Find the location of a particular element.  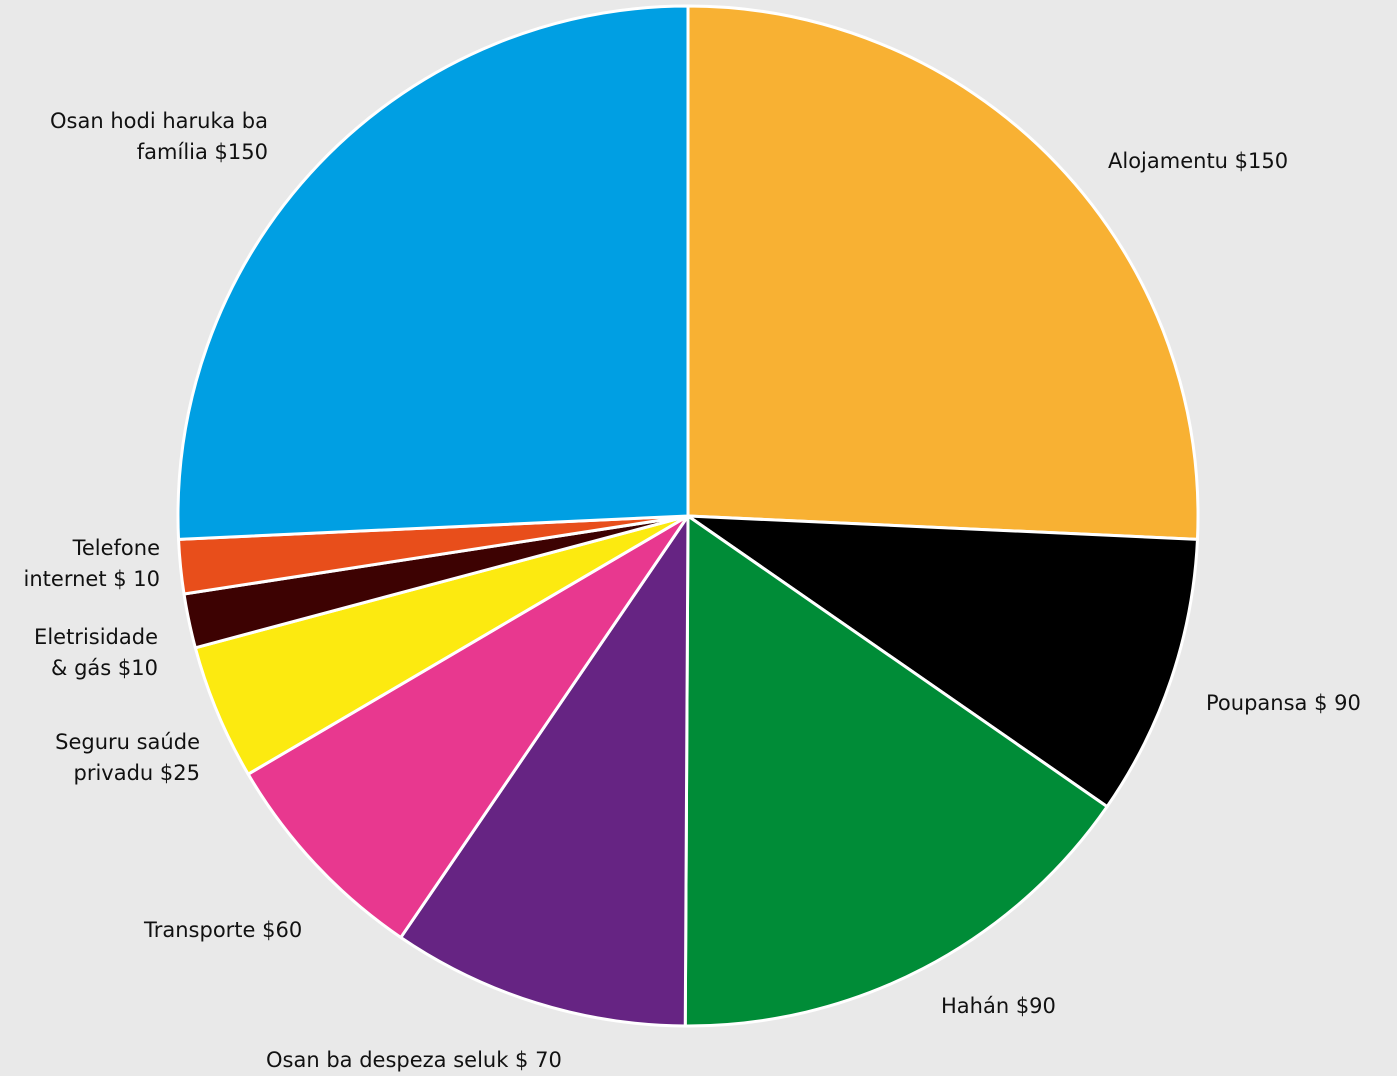

label-poupansa: Poupansa $ 90 is located at coordinates (1283, 703).